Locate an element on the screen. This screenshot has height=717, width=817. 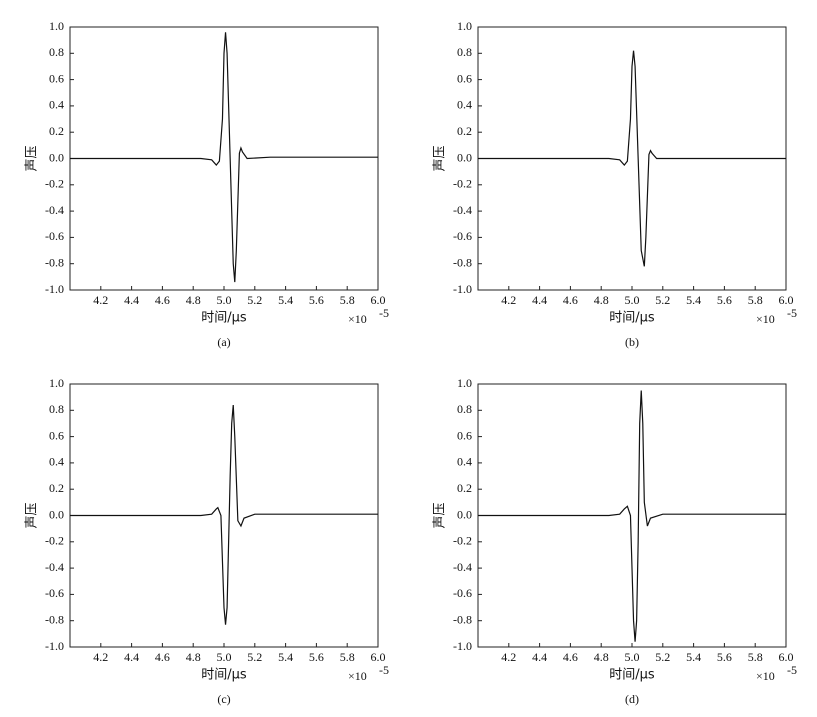
caption: (b) is located at coordinates (632, 342).